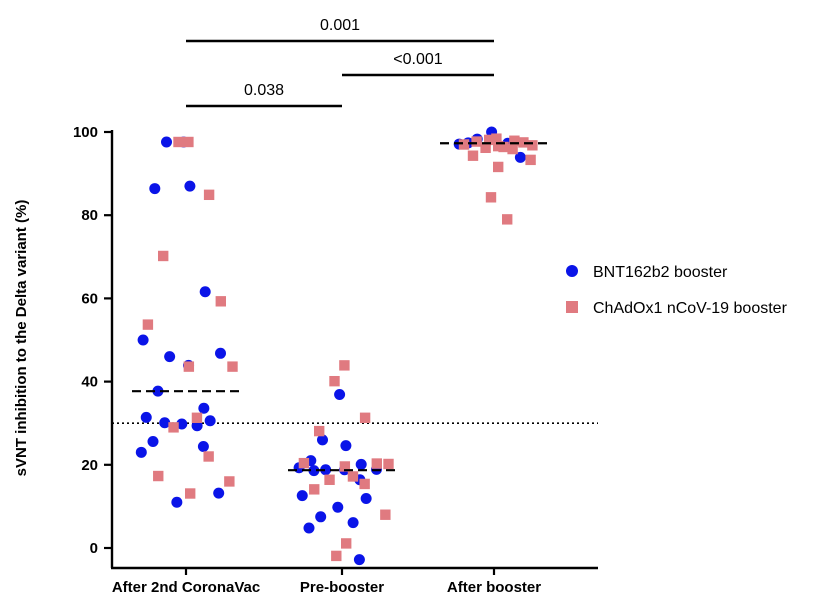 Image resolution: width=814 pixels, height=600 pixels. I want to click on y-tick-label: 40, so click(89, 382).